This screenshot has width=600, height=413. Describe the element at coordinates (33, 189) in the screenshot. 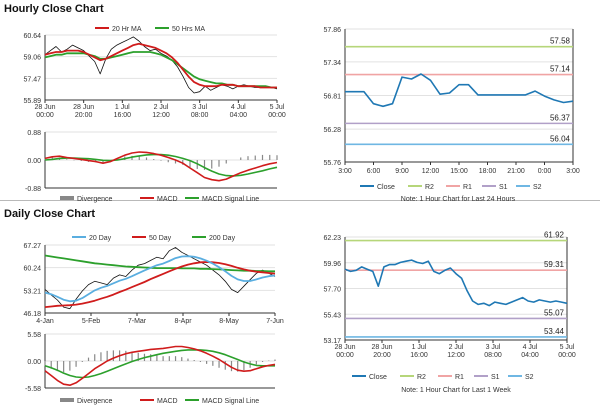

I see `y-tick-label: -0.88` at that location.